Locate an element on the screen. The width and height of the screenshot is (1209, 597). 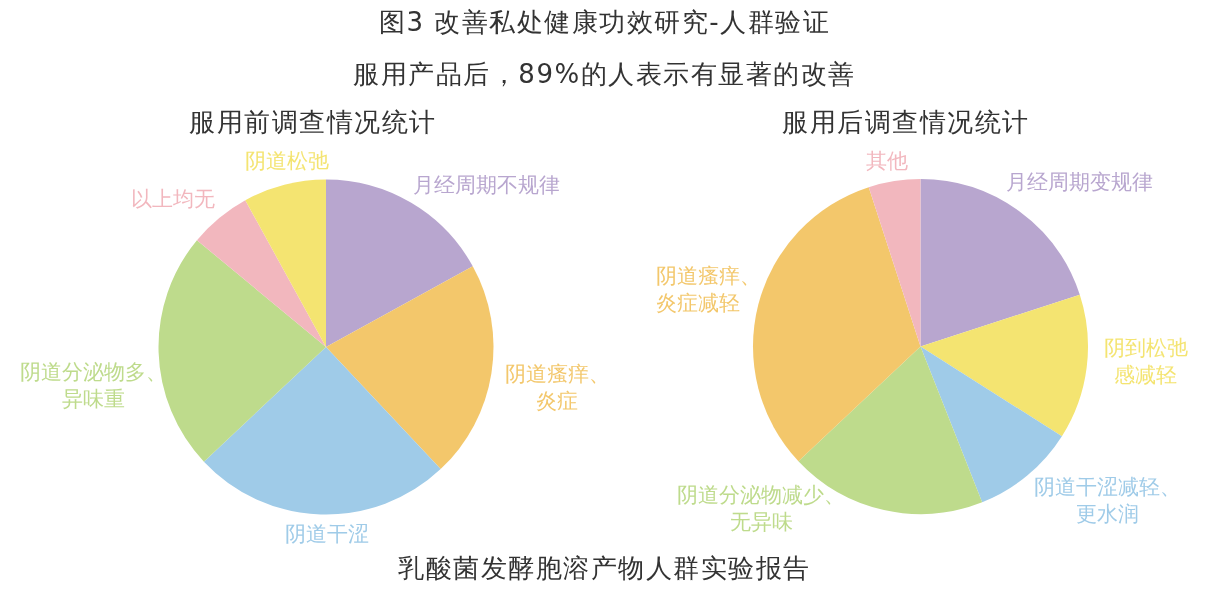
slice-label: 阴道分泌物减少、无异味 is located at coordinates (761, 509).